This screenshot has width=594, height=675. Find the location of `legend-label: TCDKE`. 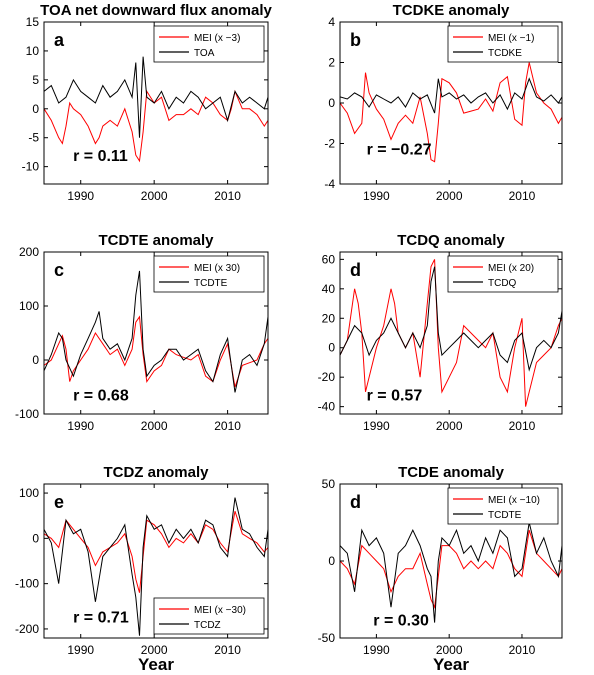

legend-label: TCDKE is located at coordinates (505, 53).